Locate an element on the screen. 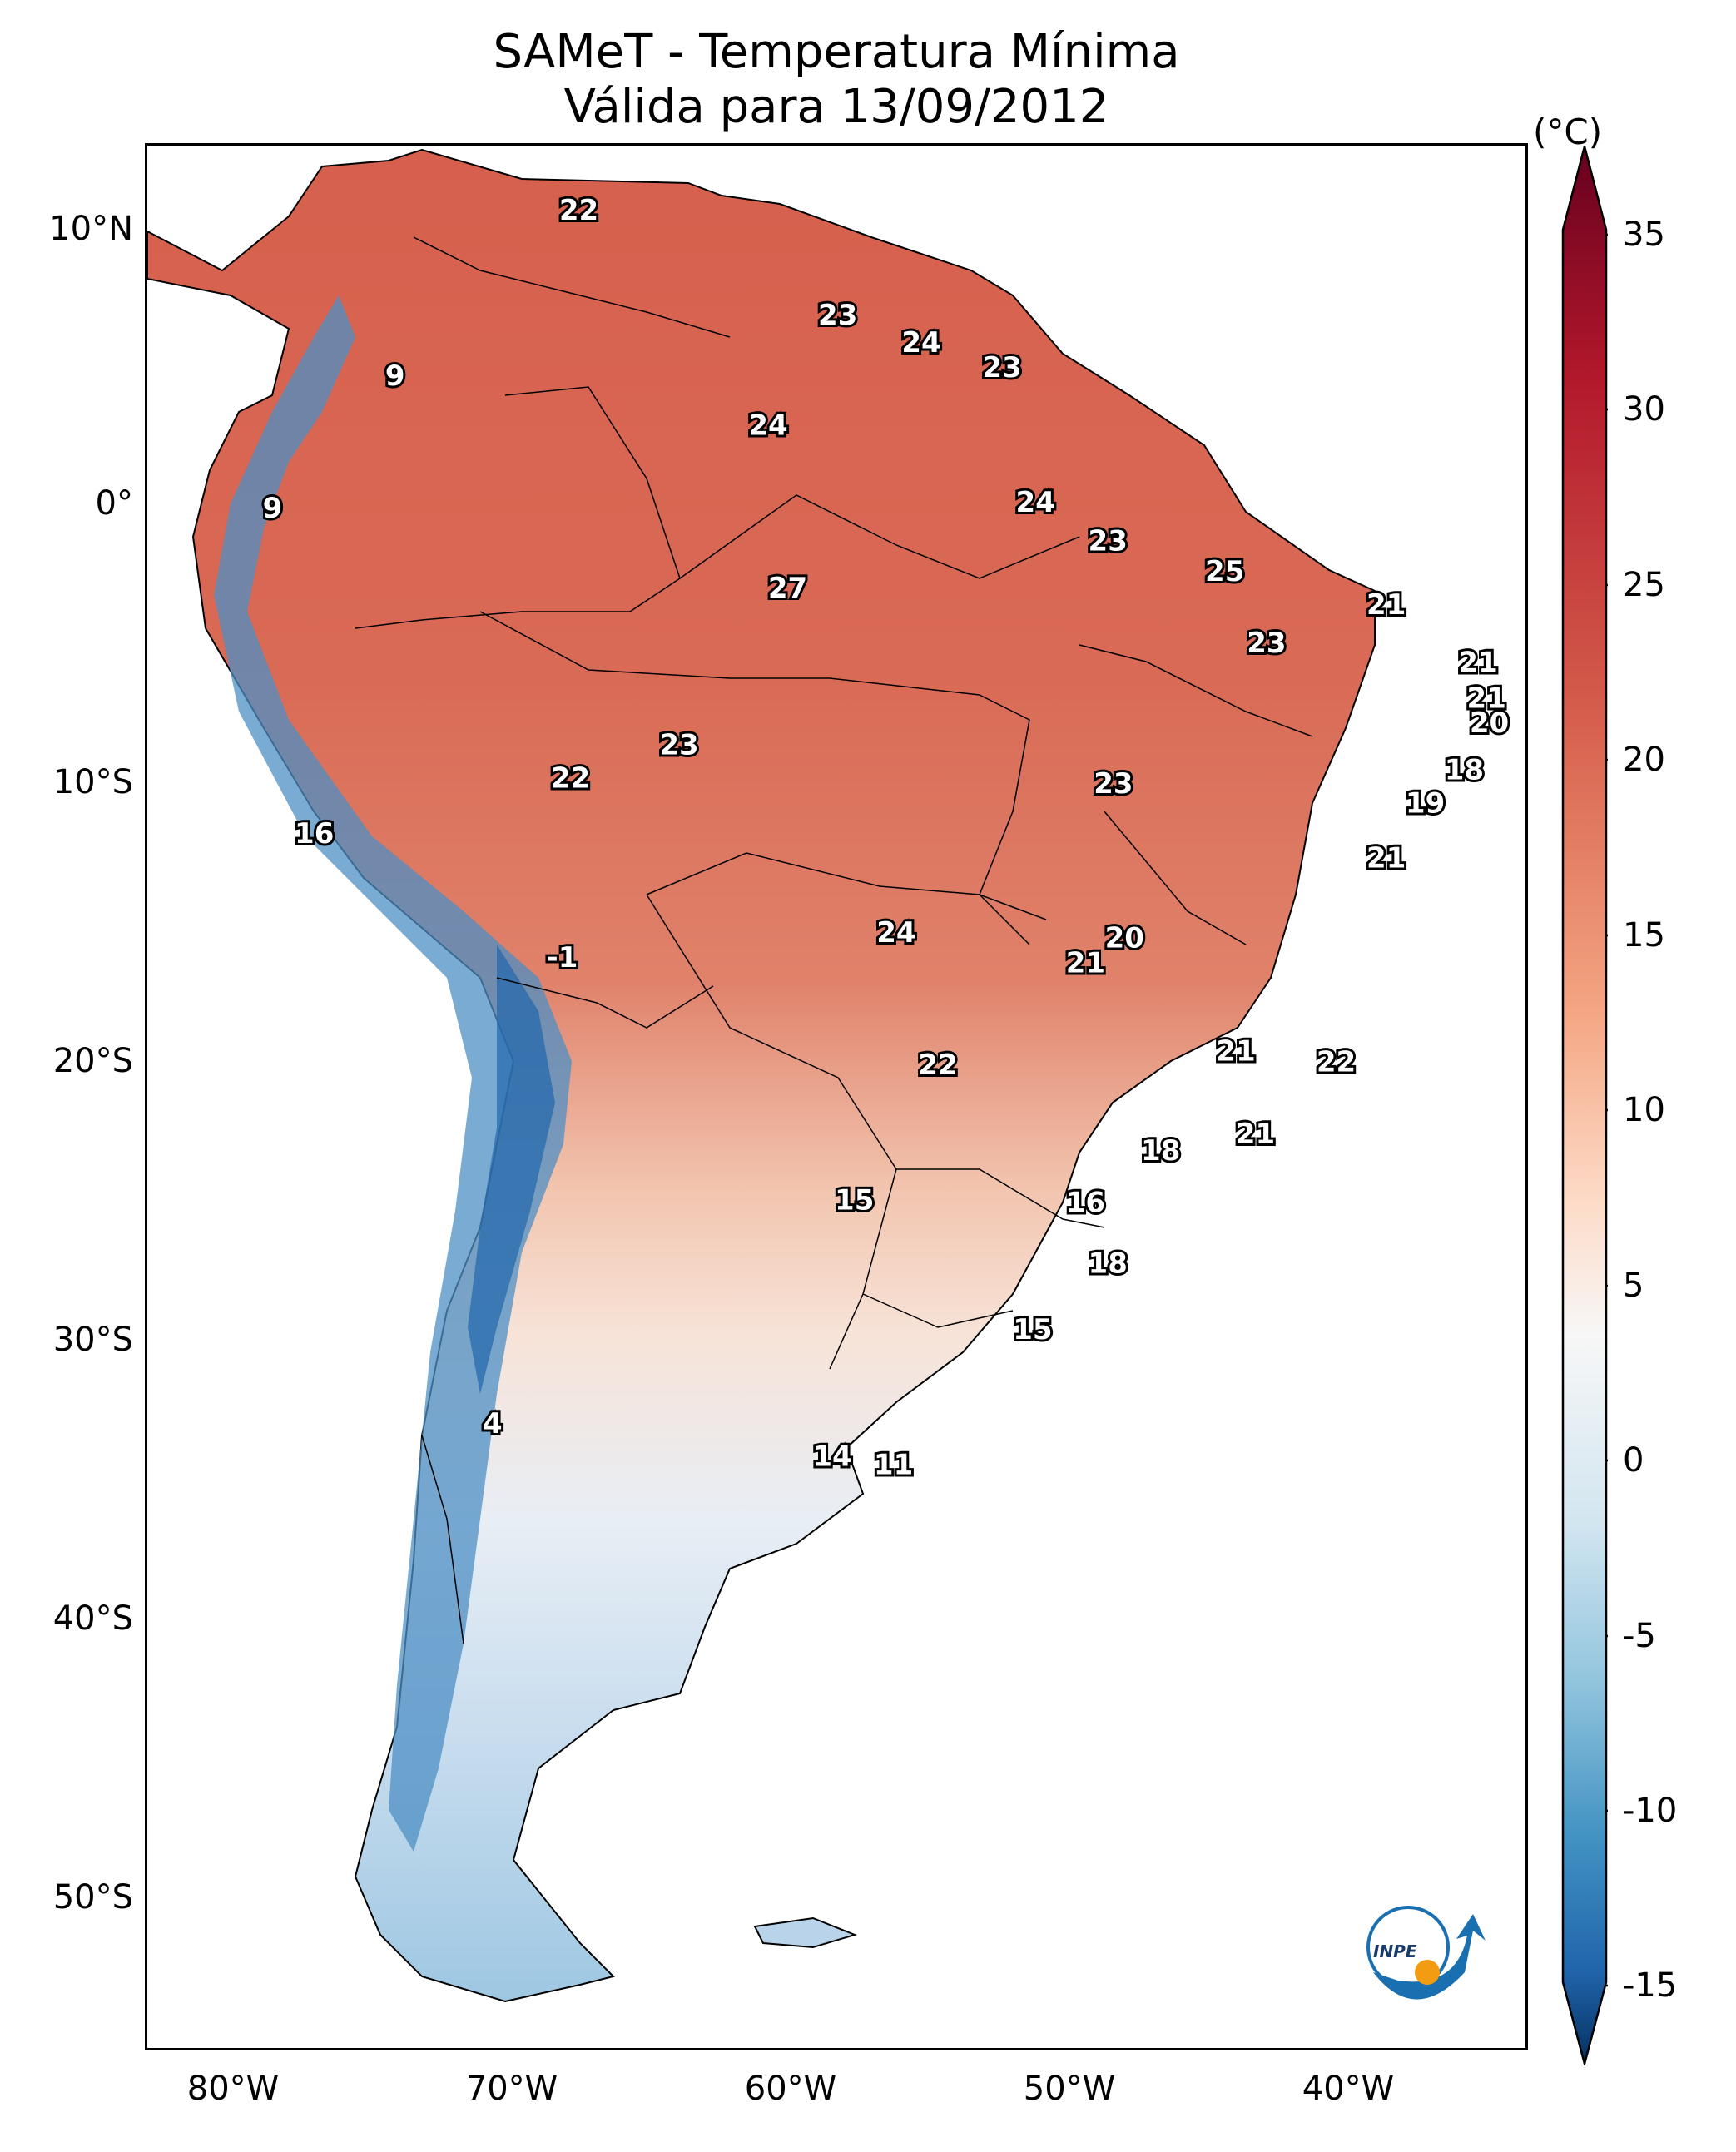  lat-label-10n: 10°N is located at coordinates (91, 229).